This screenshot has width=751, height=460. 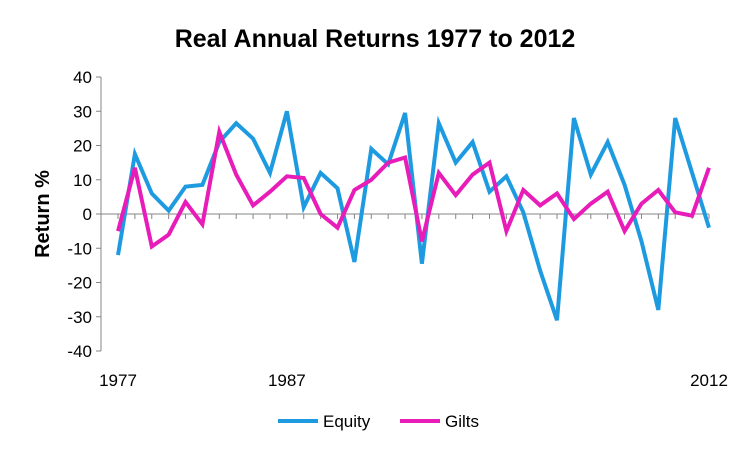 I want to click on chart-title: Real Annual Returns 1977 to 2012, so click(x=375, y=39).